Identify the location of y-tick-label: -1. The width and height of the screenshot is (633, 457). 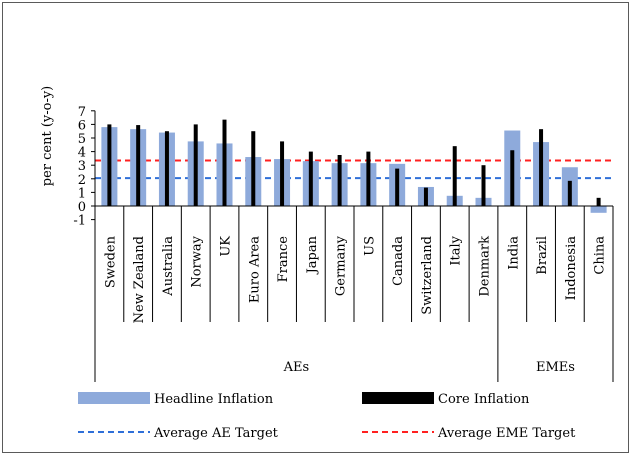
(79, 221).